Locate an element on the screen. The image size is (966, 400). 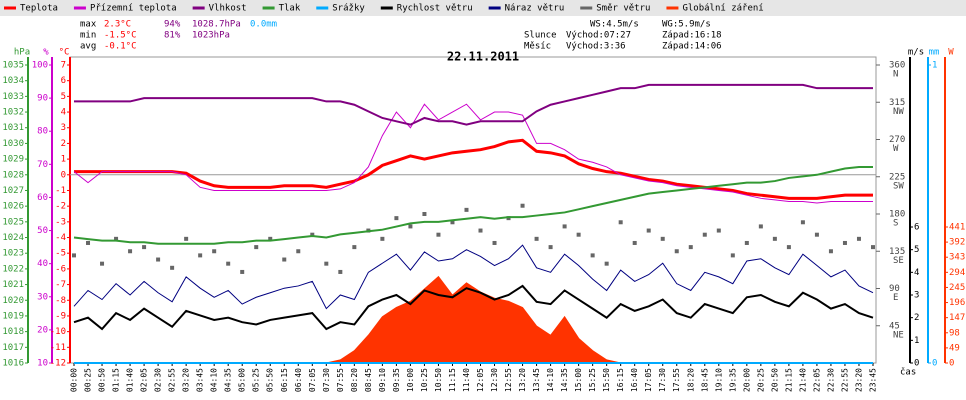
axis-unit: % is located at coordinates (46, 53).